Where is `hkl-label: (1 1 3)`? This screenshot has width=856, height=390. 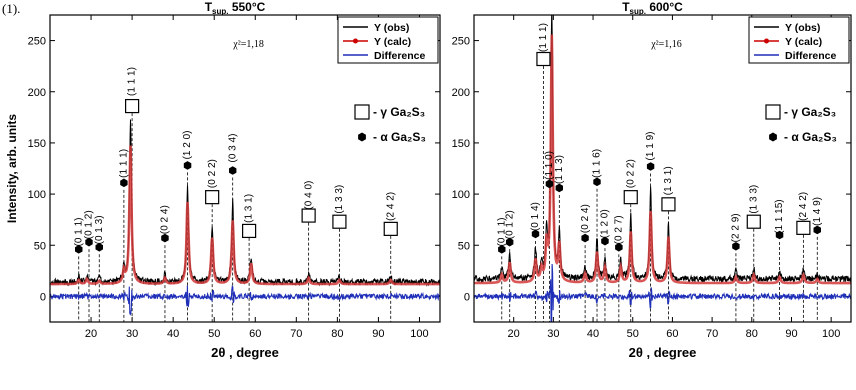 hkl-label: (1 1 3) is located at coordinates (559, 169).